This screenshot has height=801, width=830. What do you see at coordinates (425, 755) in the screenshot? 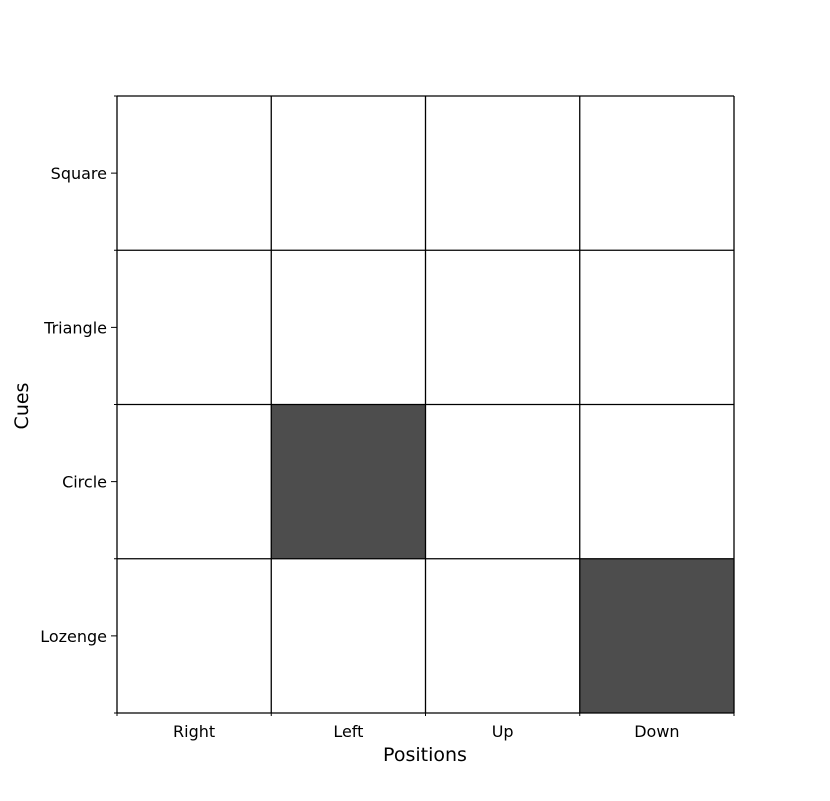
I see `x-axis-label: Positions` at bounding box center [425, 755].